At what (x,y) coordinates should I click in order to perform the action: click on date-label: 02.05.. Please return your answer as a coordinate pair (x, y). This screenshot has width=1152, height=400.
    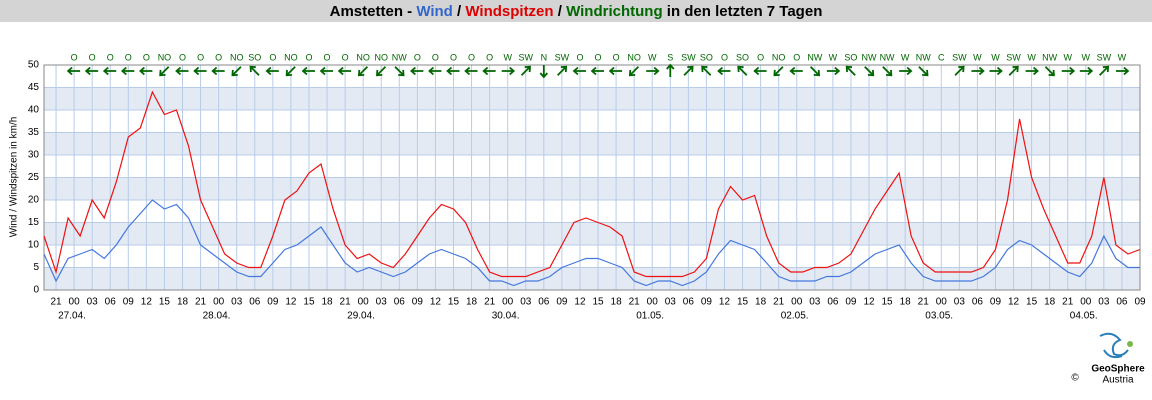
    Looking at the image, I should click on (795, 316).